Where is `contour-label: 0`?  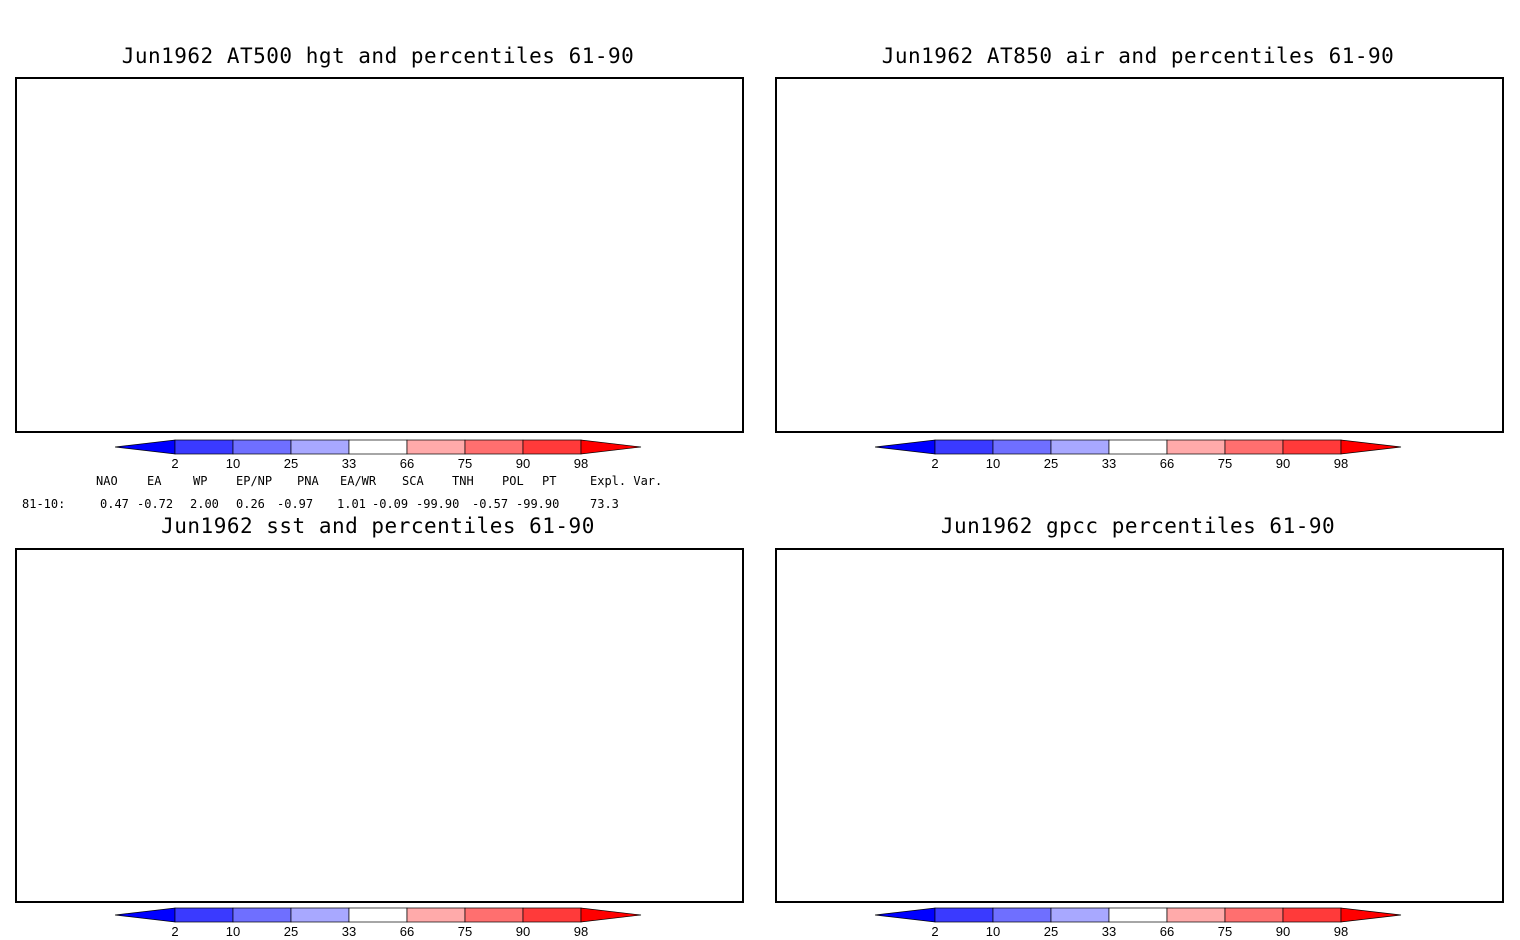
contour-label: 0 is located at coordinates (136, 650).